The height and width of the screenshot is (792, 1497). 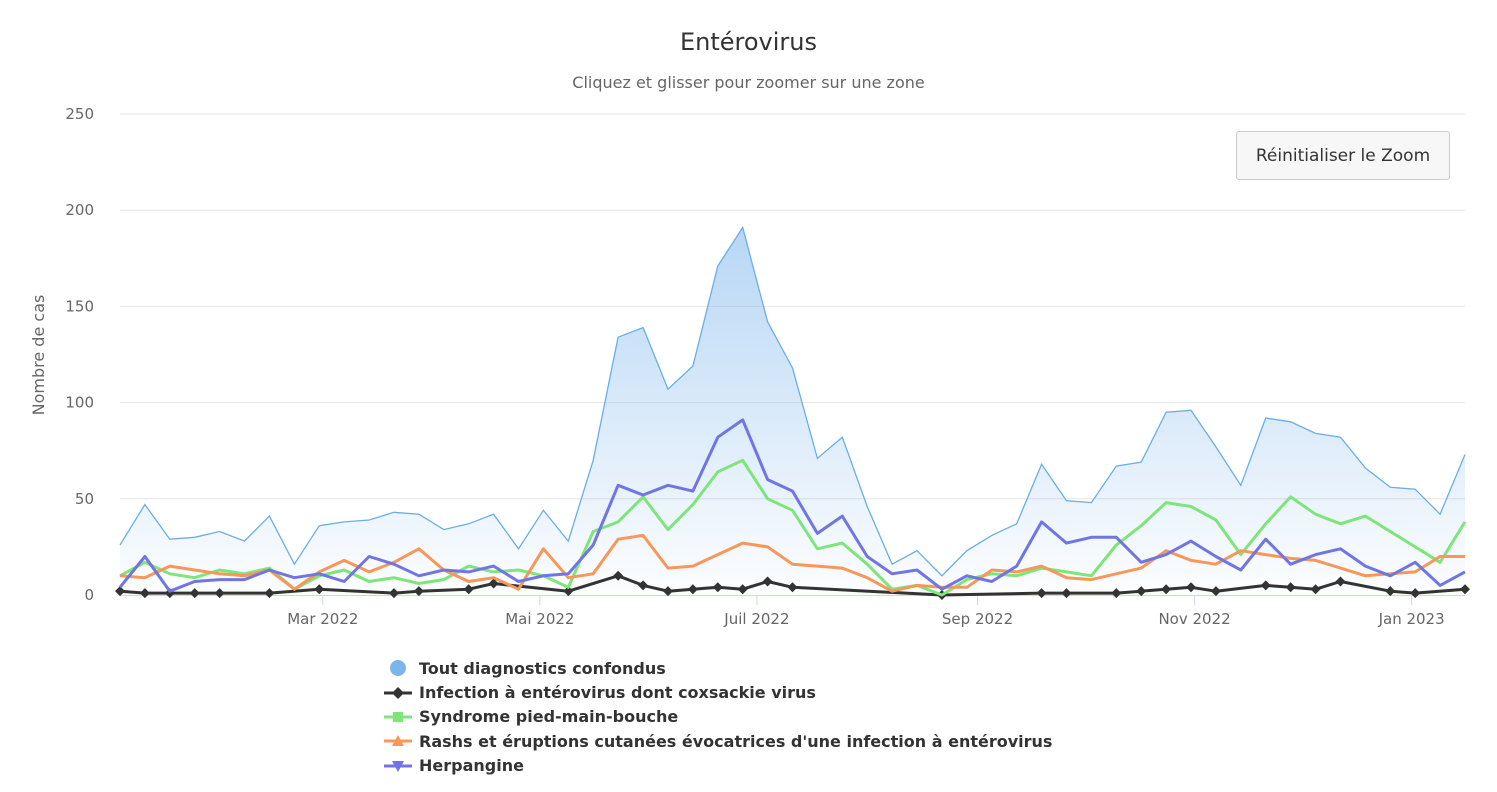 What do you see at coordinates (89, 595) in the screenshot?
I see `y-tick-label: 0` at bounding box center [89, 595].